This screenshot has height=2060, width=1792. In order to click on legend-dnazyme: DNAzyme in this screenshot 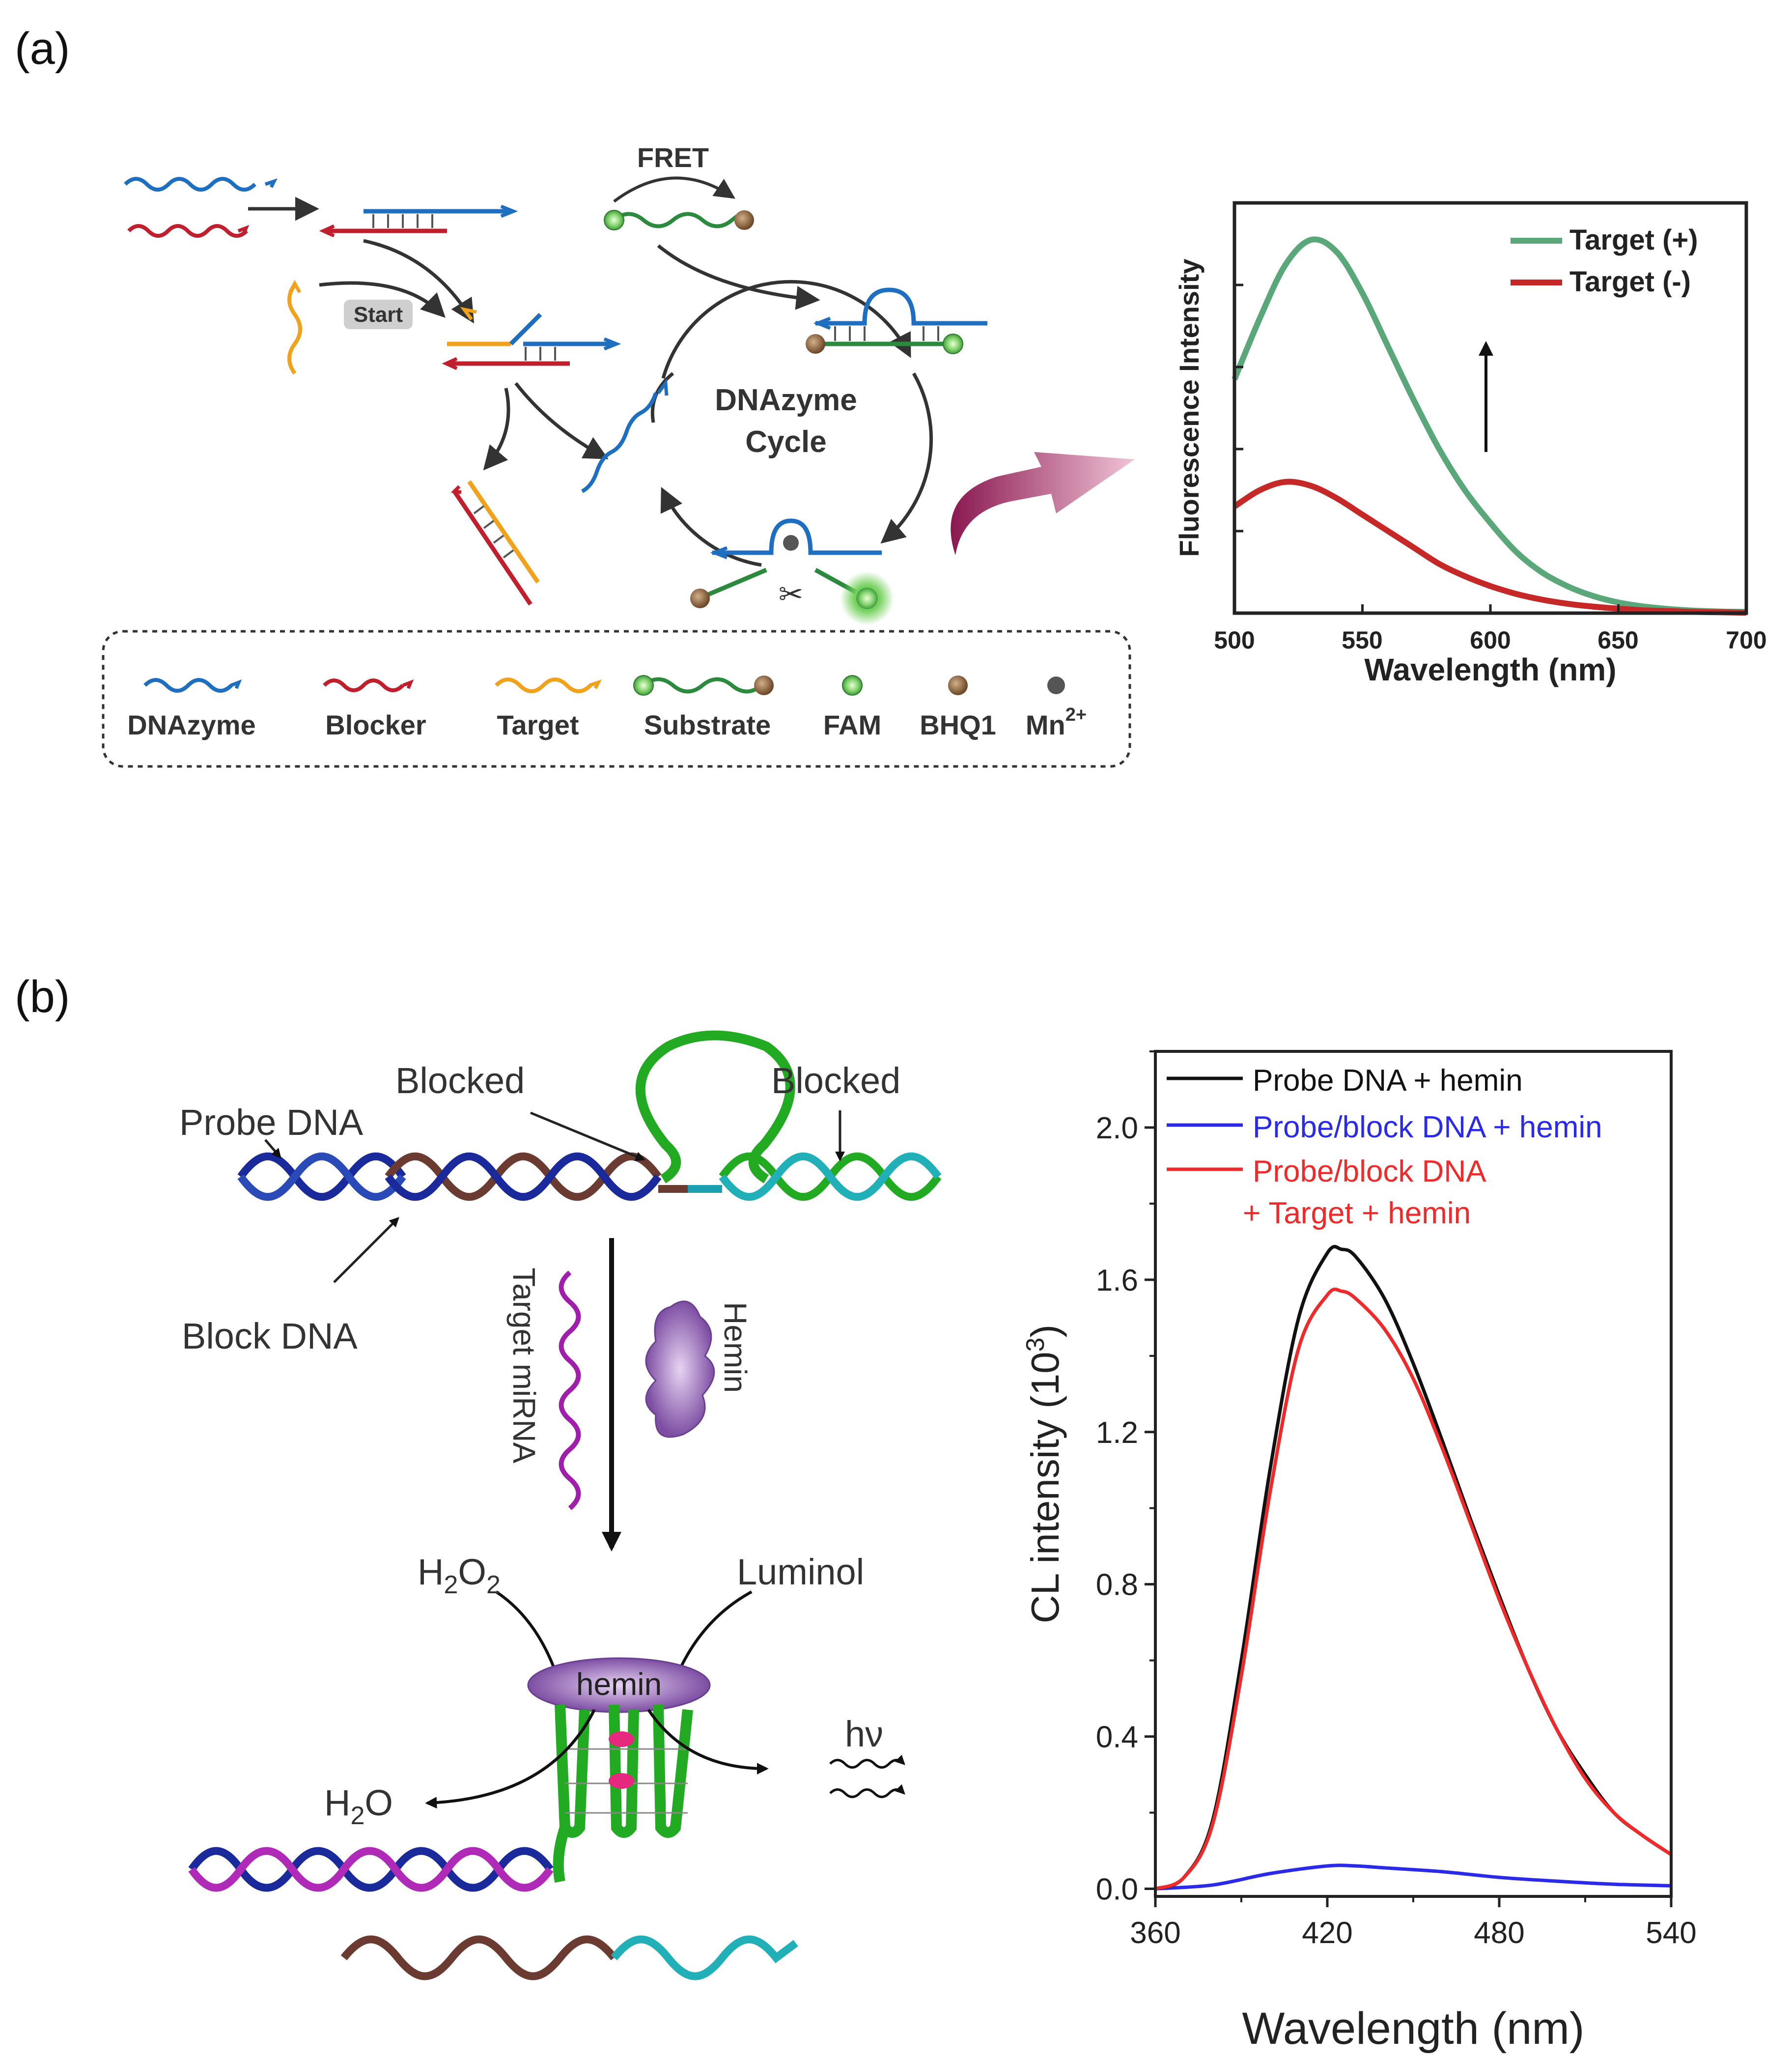, I will do `click(191, 724)`.